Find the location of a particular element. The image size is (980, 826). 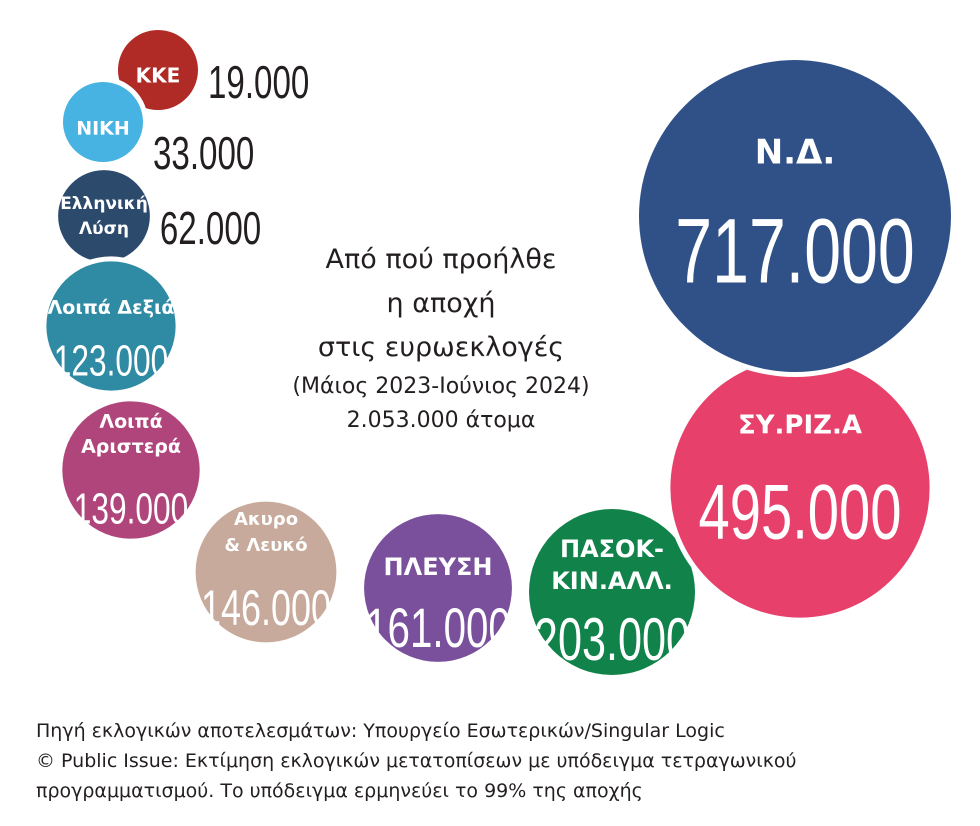

bubble-value: 33.000 is located at coordinates (203, 154).